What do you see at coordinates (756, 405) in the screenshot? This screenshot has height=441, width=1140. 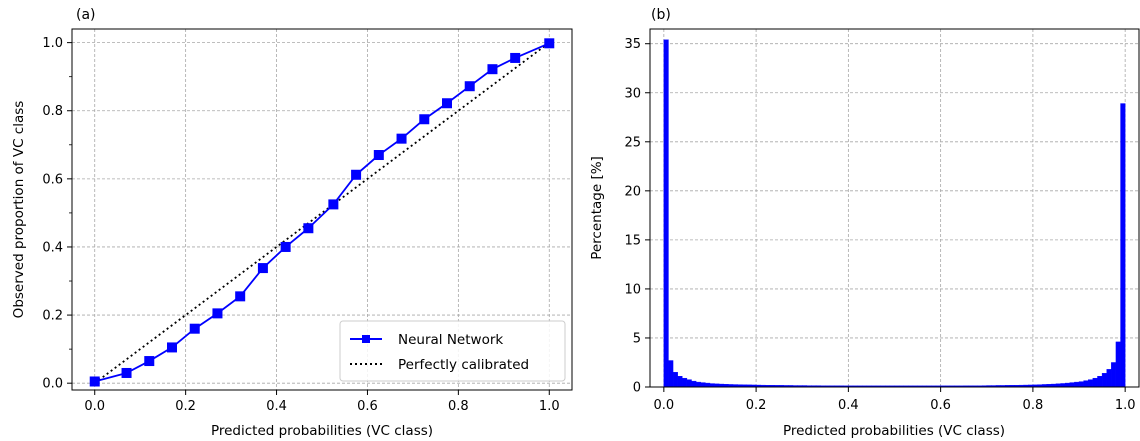 I see `histogram-x-tick-label: 0.2` at bounding box center [756, 405].